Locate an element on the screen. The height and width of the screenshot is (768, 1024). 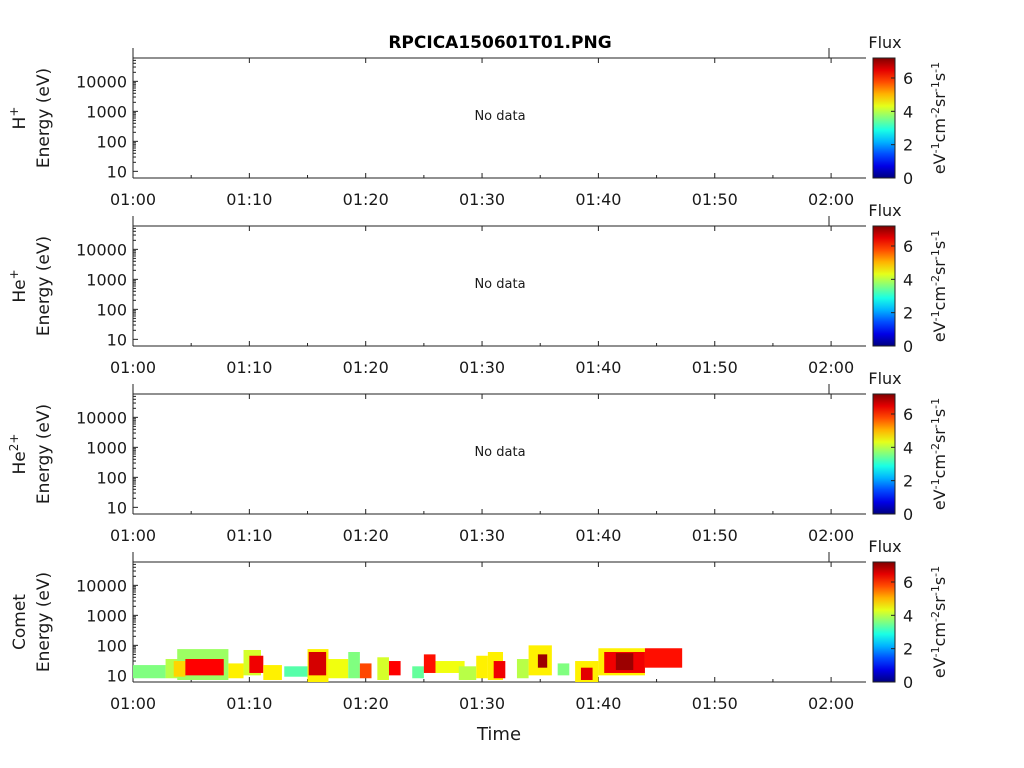
species-label: H+ is located at coordinates (18, 118).